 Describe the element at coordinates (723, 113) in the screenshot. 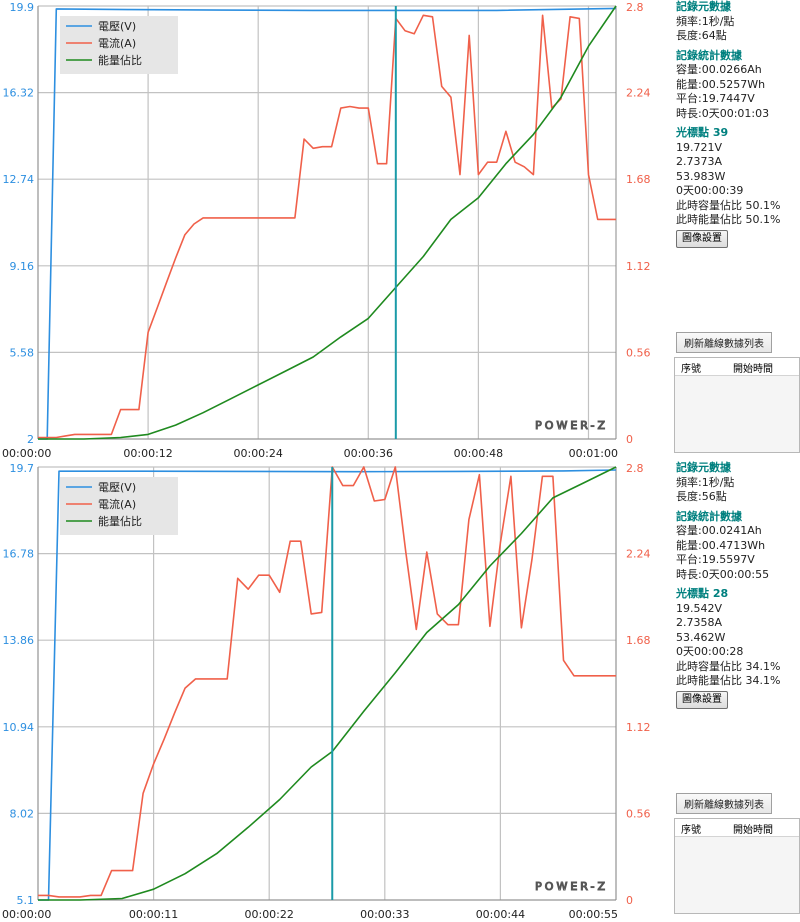

I see `duration-text: 時長:0天00:01:03` at that location.